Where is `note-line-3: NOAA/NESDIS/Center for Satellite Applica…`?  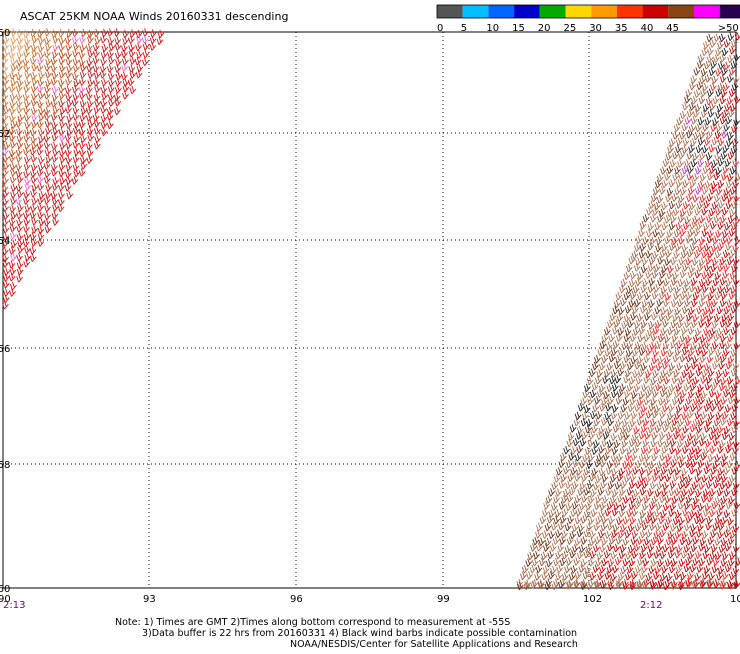 note-line-3: NOAA/NESDIS/Center for Satellite Applica… is located at coordinates (434, 644).